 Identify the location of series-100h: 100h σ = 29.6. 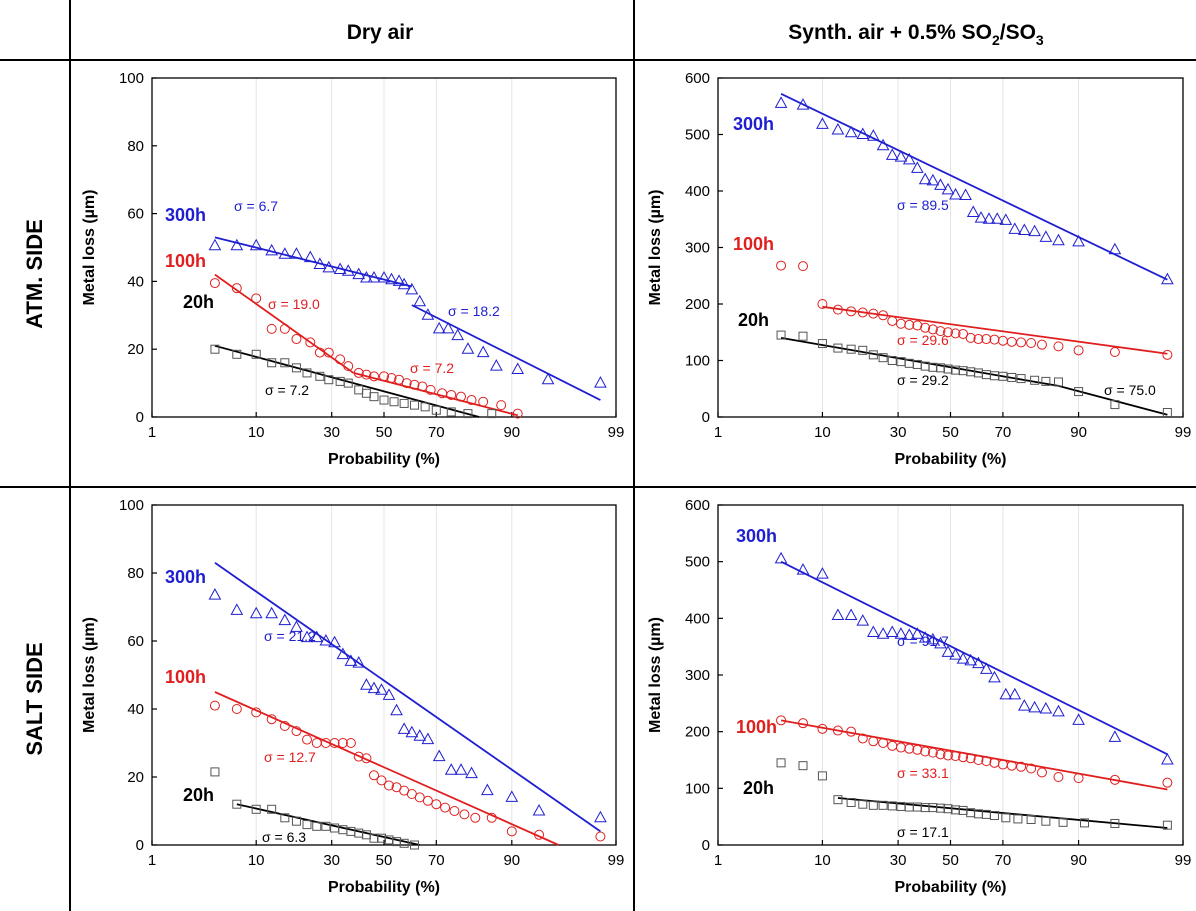
(953, 297).